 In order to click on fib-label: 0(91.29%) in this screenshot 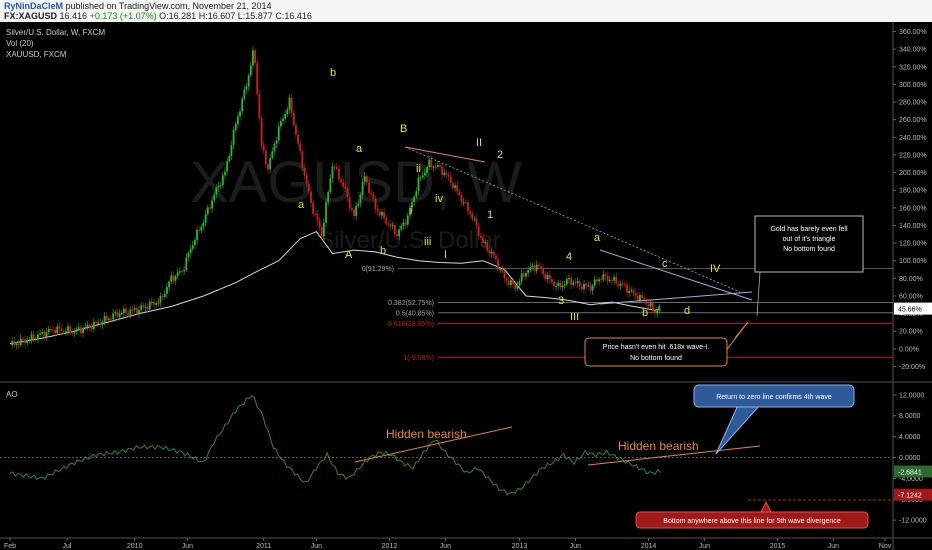, I will do `click(378, 269)`.